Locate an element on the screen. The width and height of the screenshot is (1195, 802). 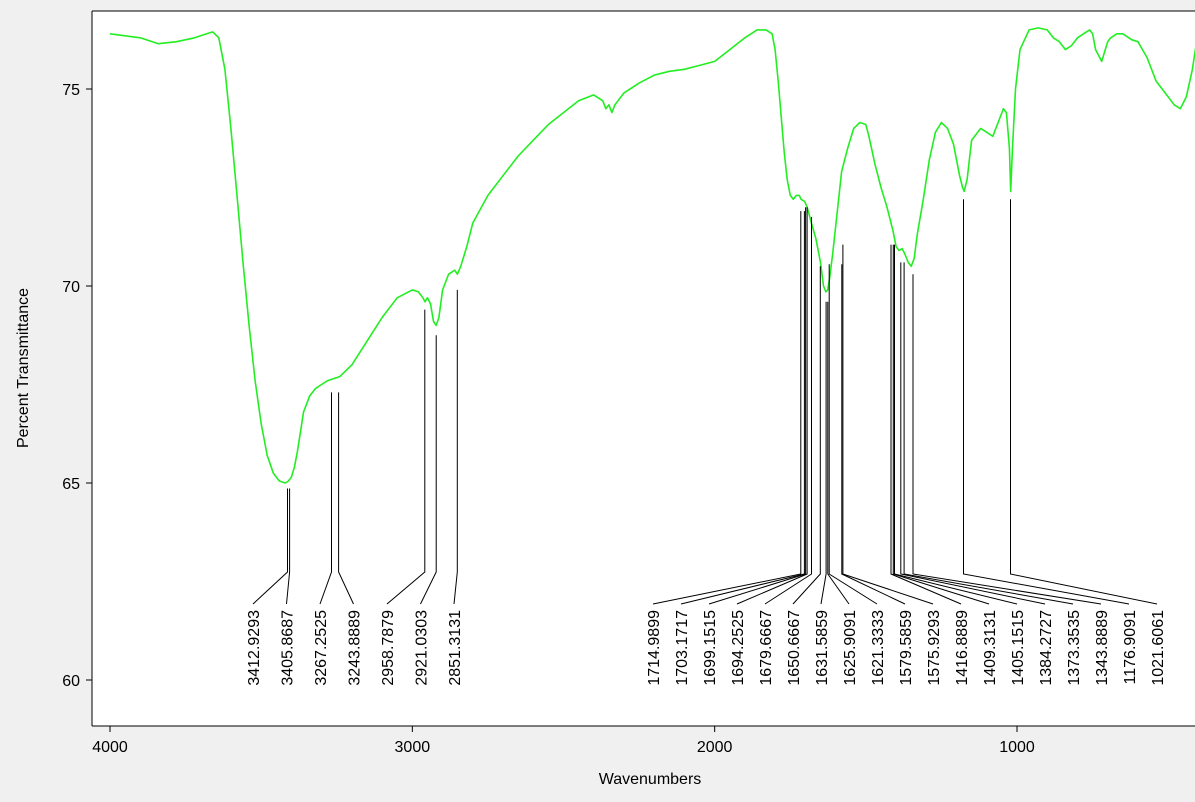
peak-label: 1703.1717 is located at coordinates (682, 648).